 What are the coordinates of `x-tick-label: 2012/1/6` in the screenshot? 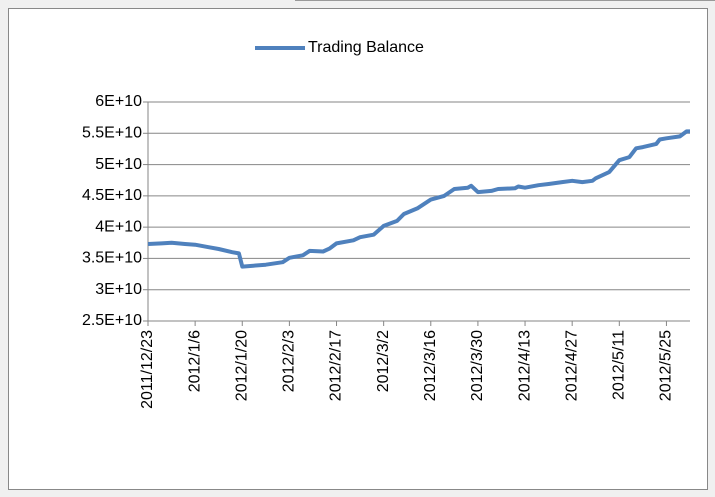 It's located at (194, 361).